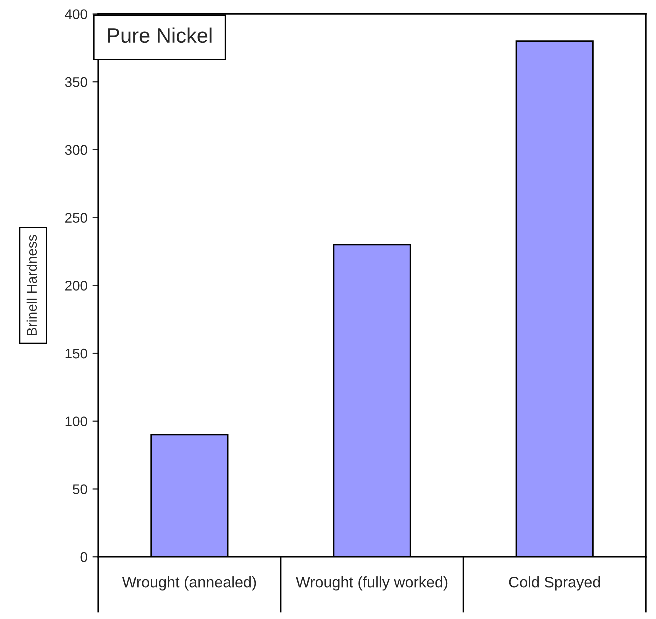 The height and width of the screenshot is (619, 656). What do you see at coordinates (77, 353) in the screenshot?
I see `y-tick-label: 150` at bounding box center [77, 353].